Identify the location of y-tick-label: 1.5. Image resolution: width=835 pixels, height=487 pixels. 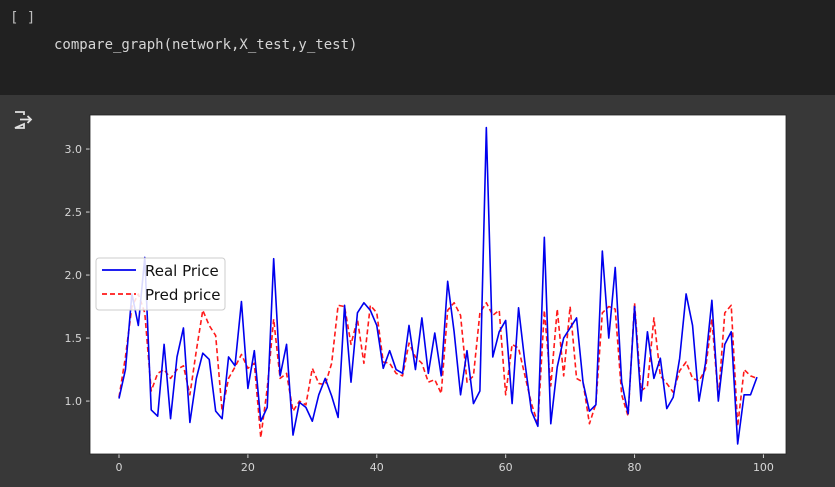
(74, 338).